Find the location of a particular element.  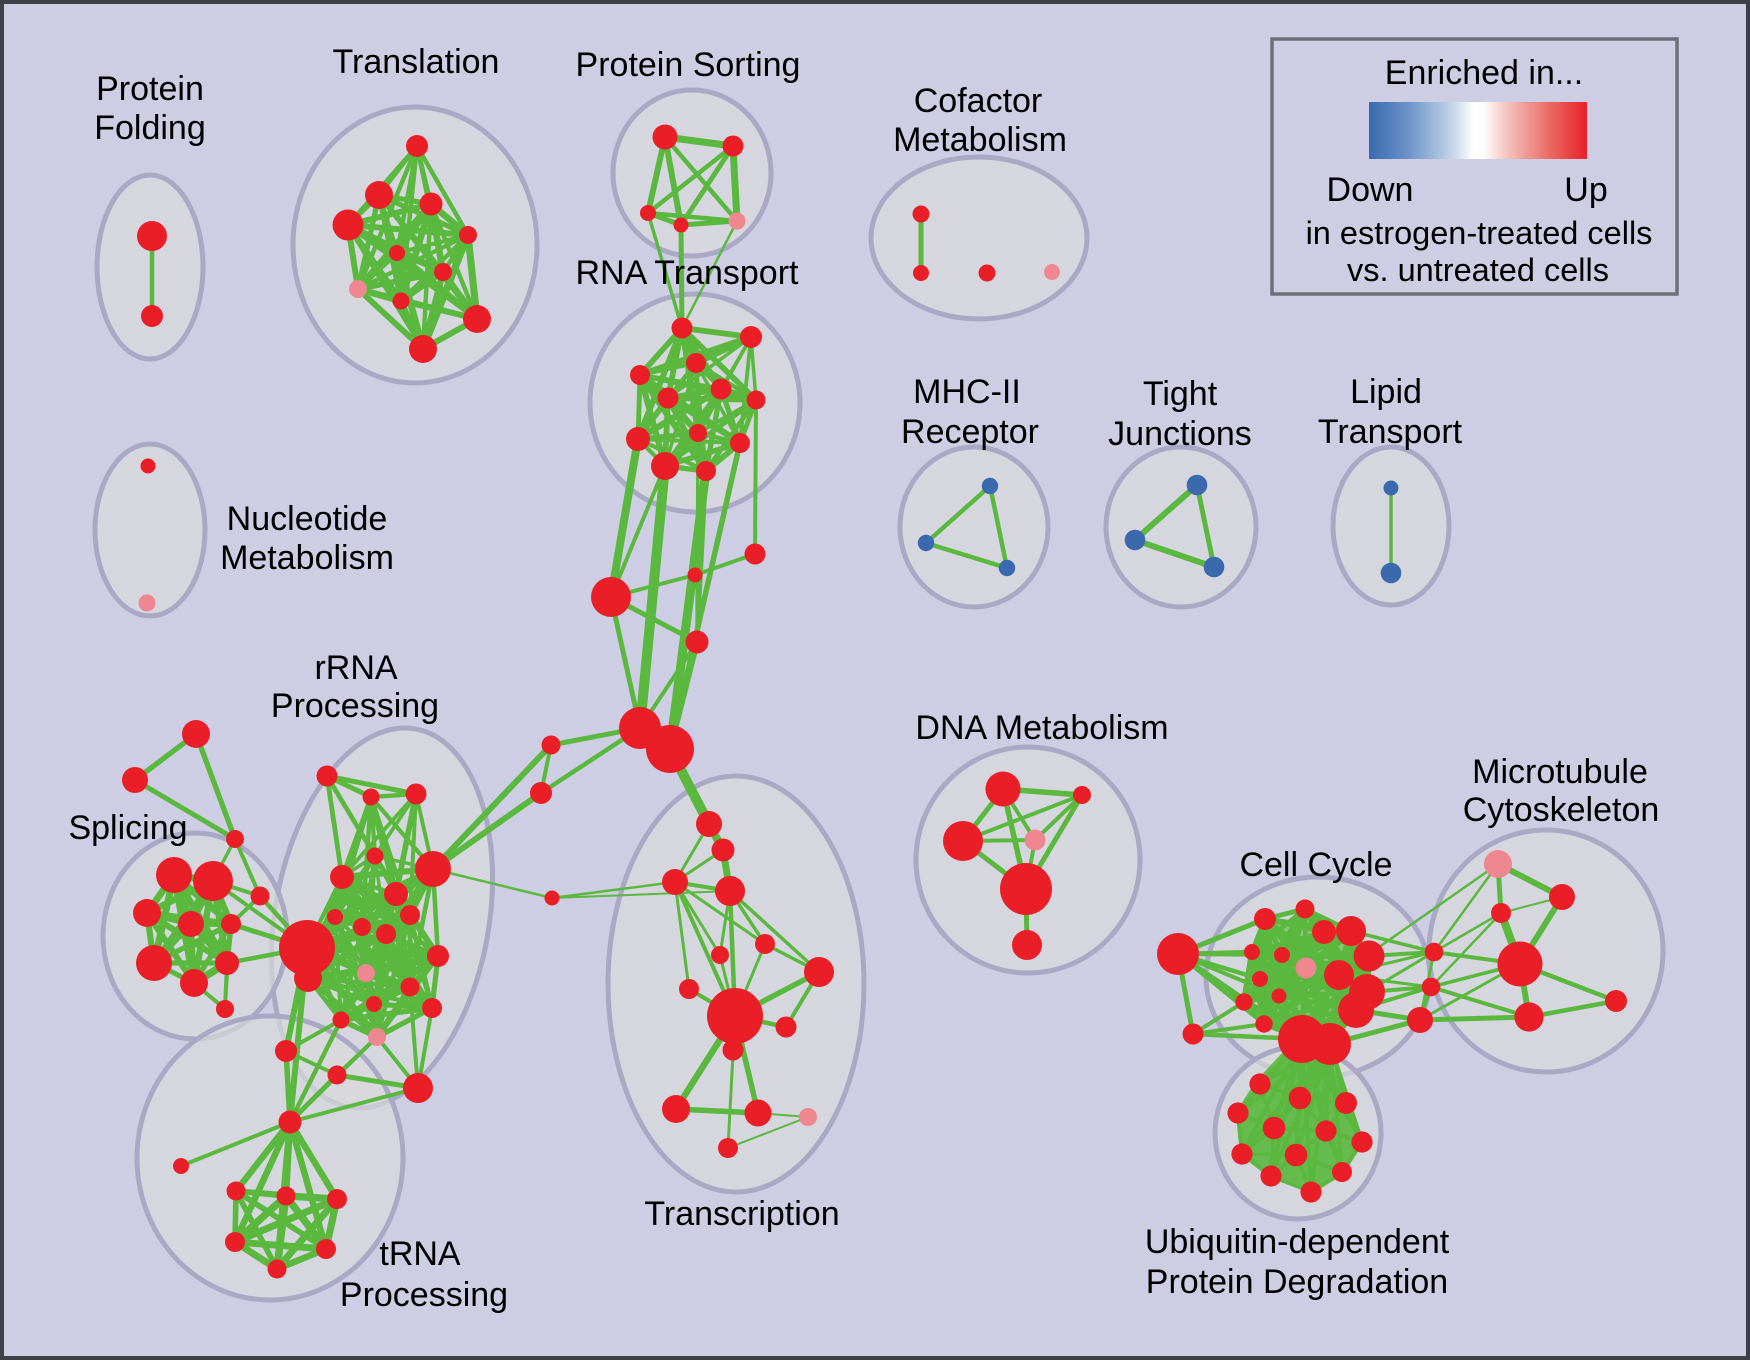

svg-text: Up is located at coordinates (1585, 190).